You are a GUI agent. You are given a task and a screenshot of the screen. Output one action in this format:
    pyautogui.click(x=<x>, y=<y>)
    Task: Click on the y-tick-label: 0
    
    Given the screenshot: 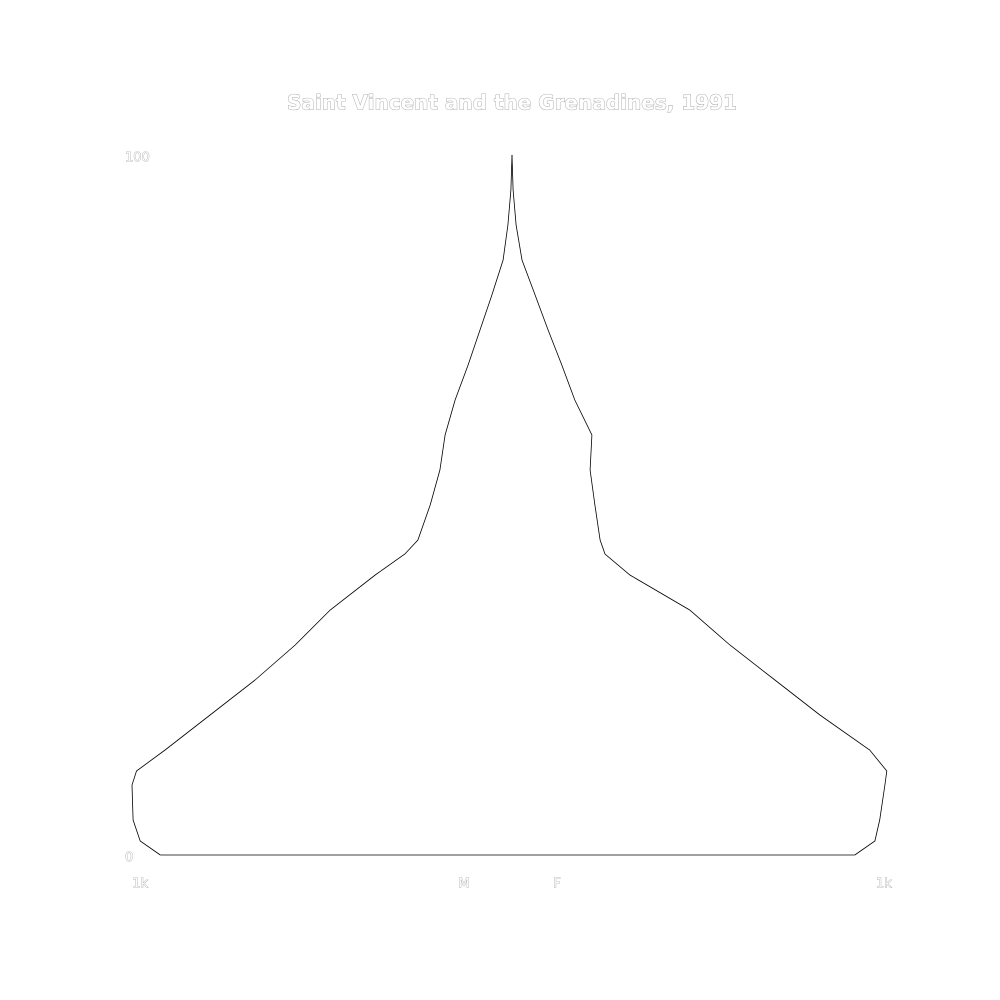 What is the action you would take?
    pyautogui.click(x=129, y=858)
    